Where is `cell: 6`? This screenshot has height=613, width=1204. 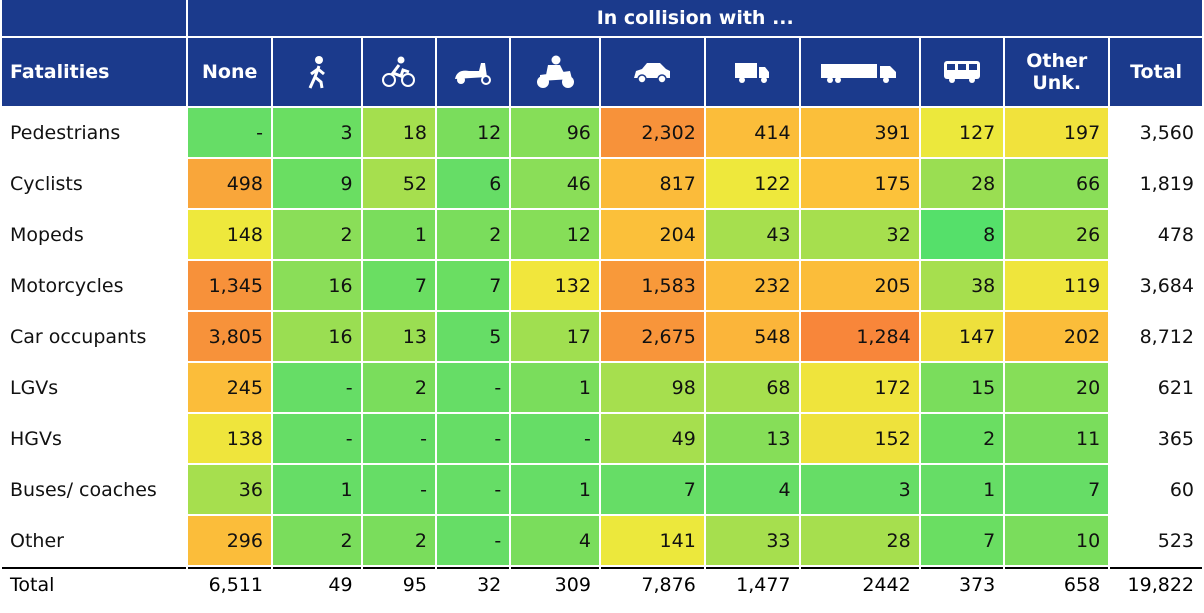
cell: 6 is located at coordinates (473, 183).